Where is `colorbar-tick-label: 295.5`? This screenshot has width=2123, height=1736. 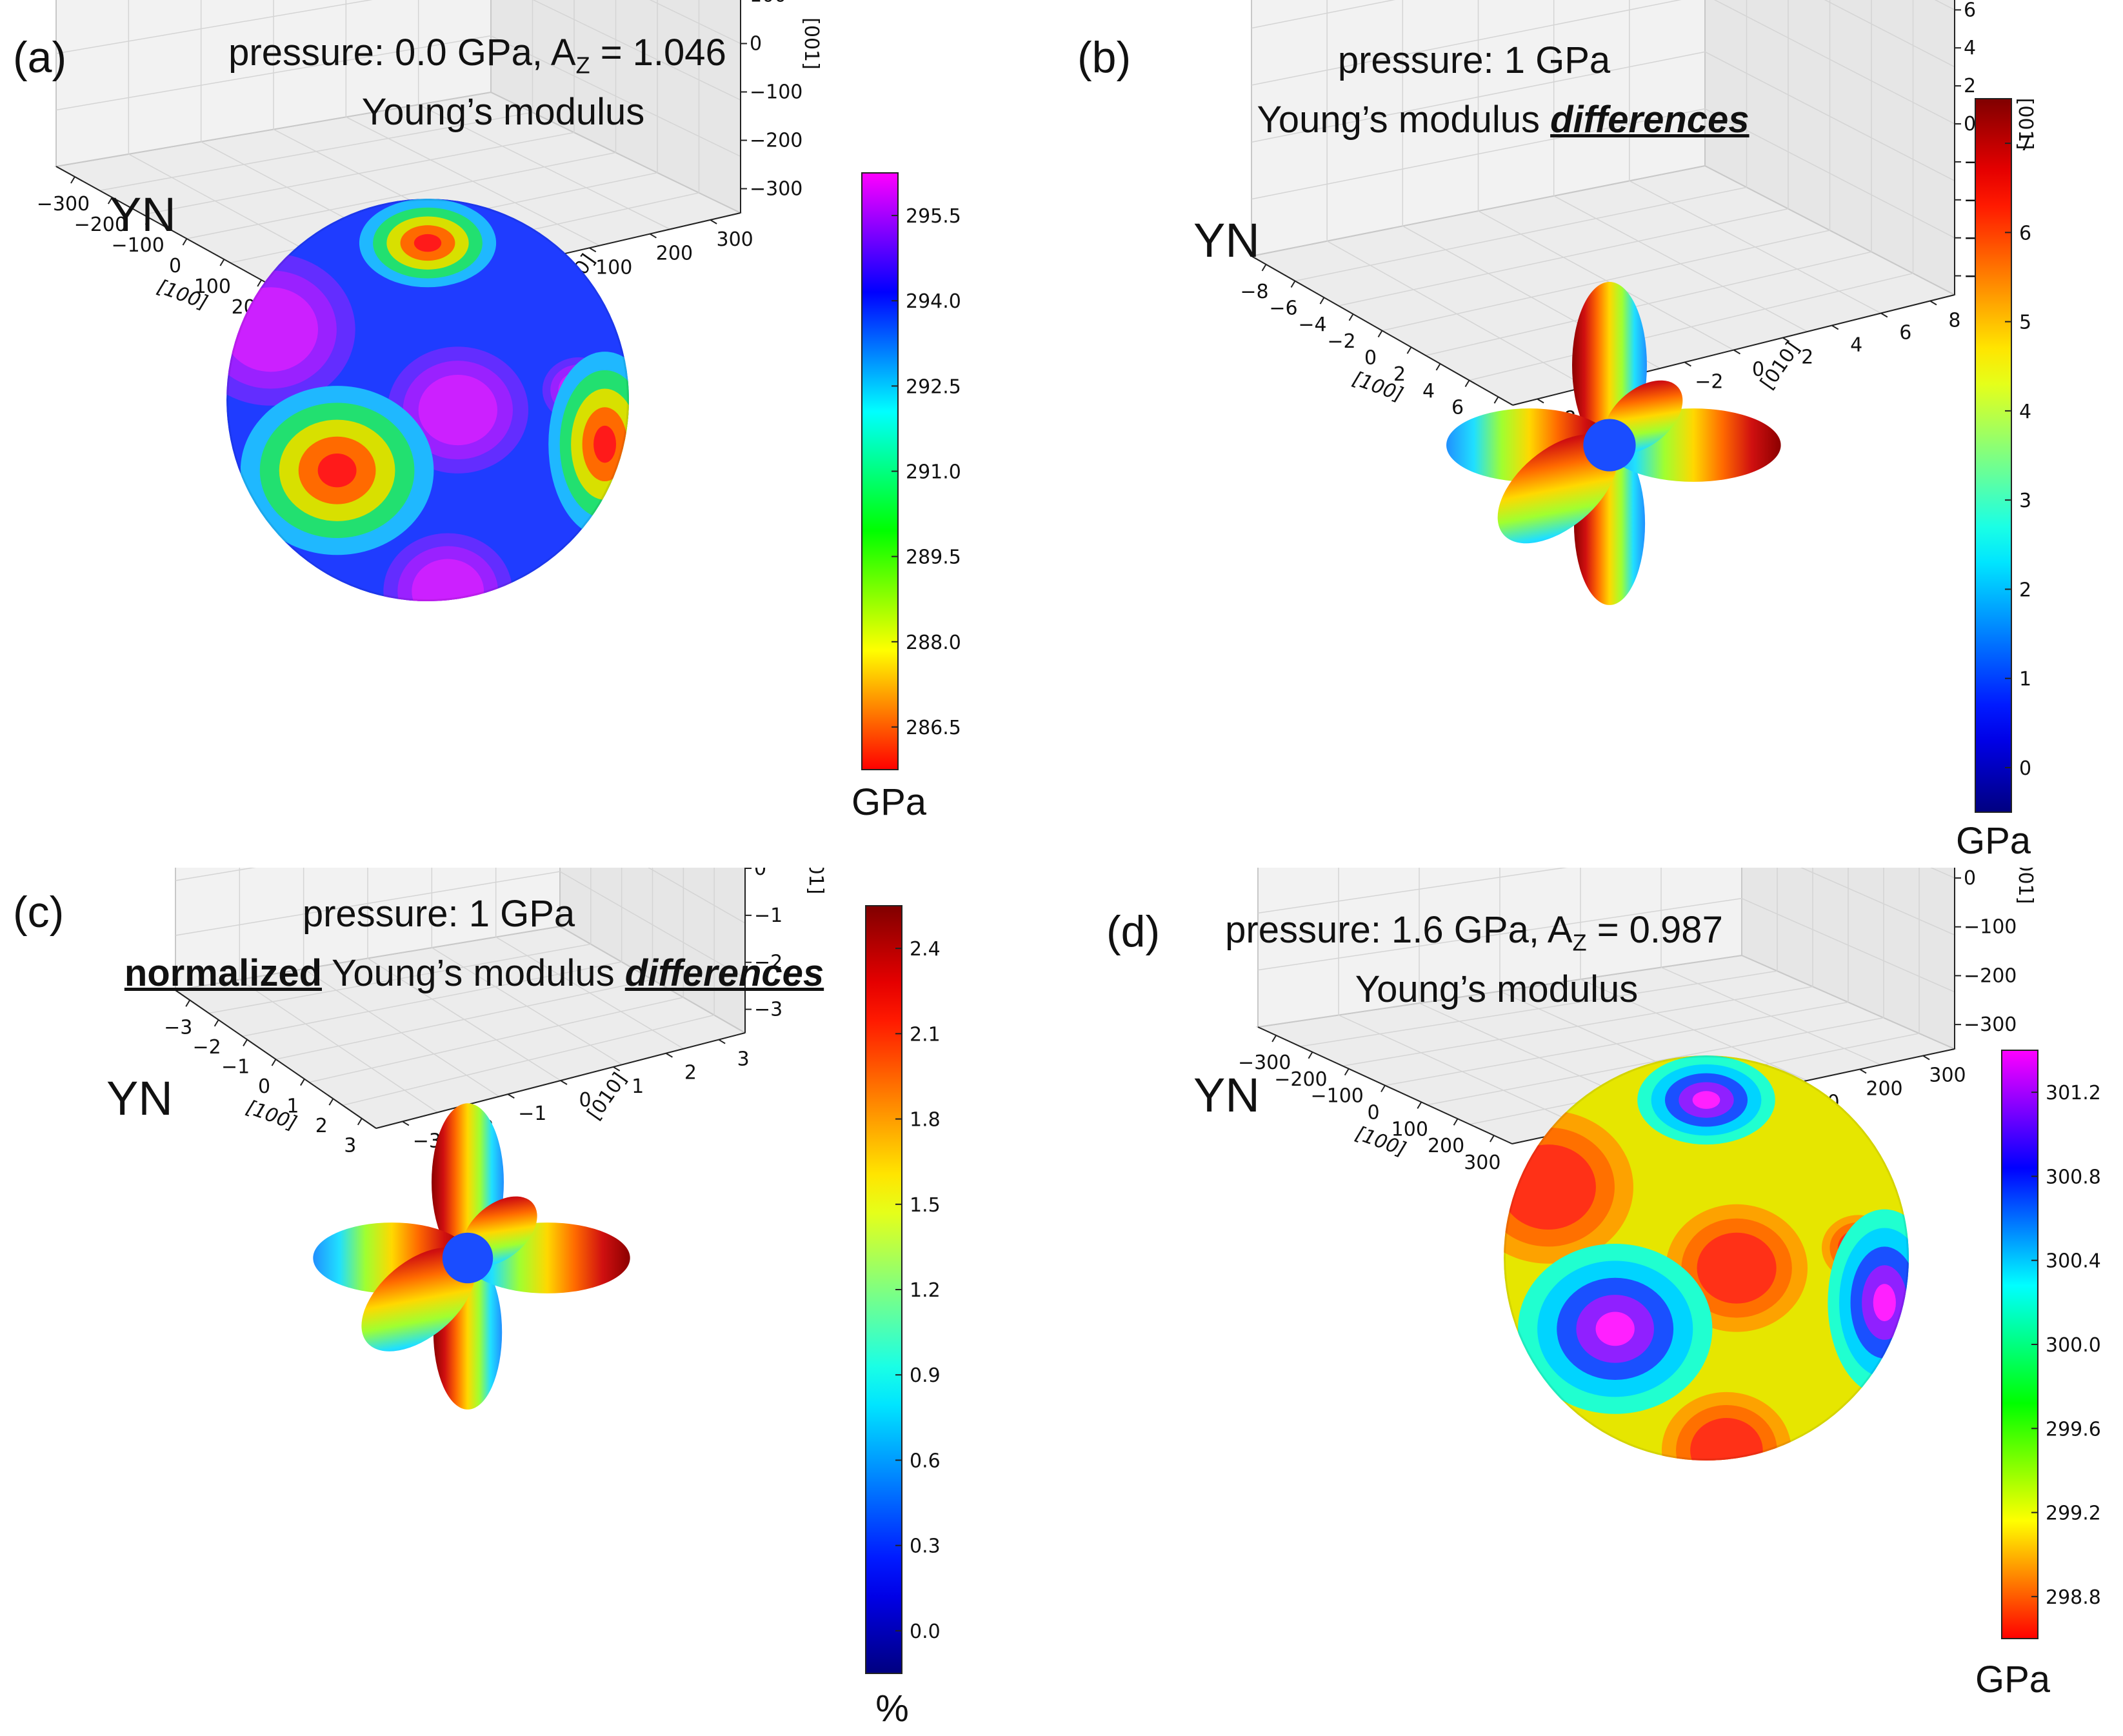
colorbar-tick-label: 295.5 is located at coordinates (933, 216).